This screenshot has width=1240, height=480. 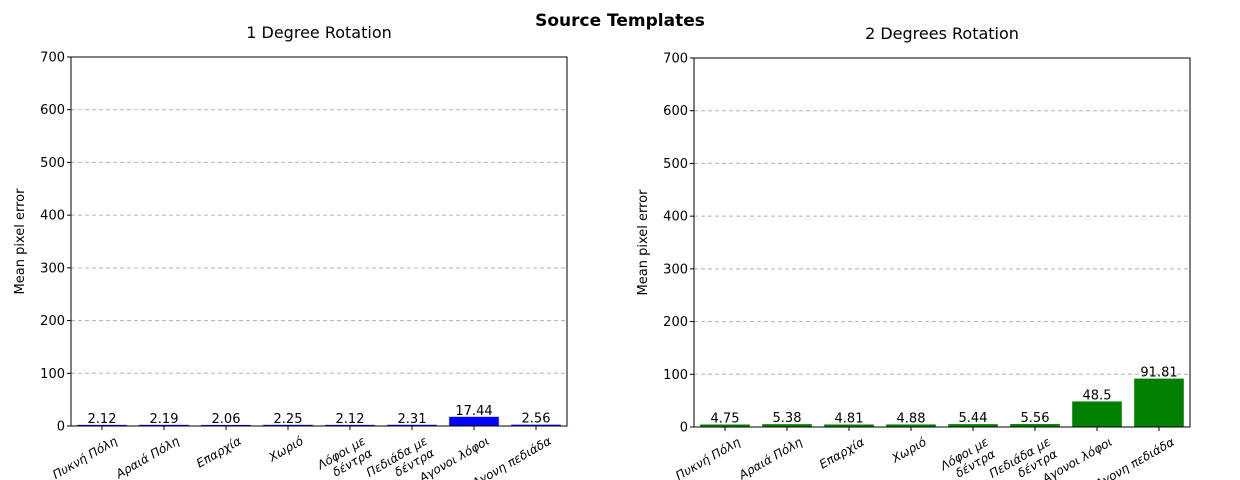 I want to click on data-label: 4.81, so click(x=849, y=418).